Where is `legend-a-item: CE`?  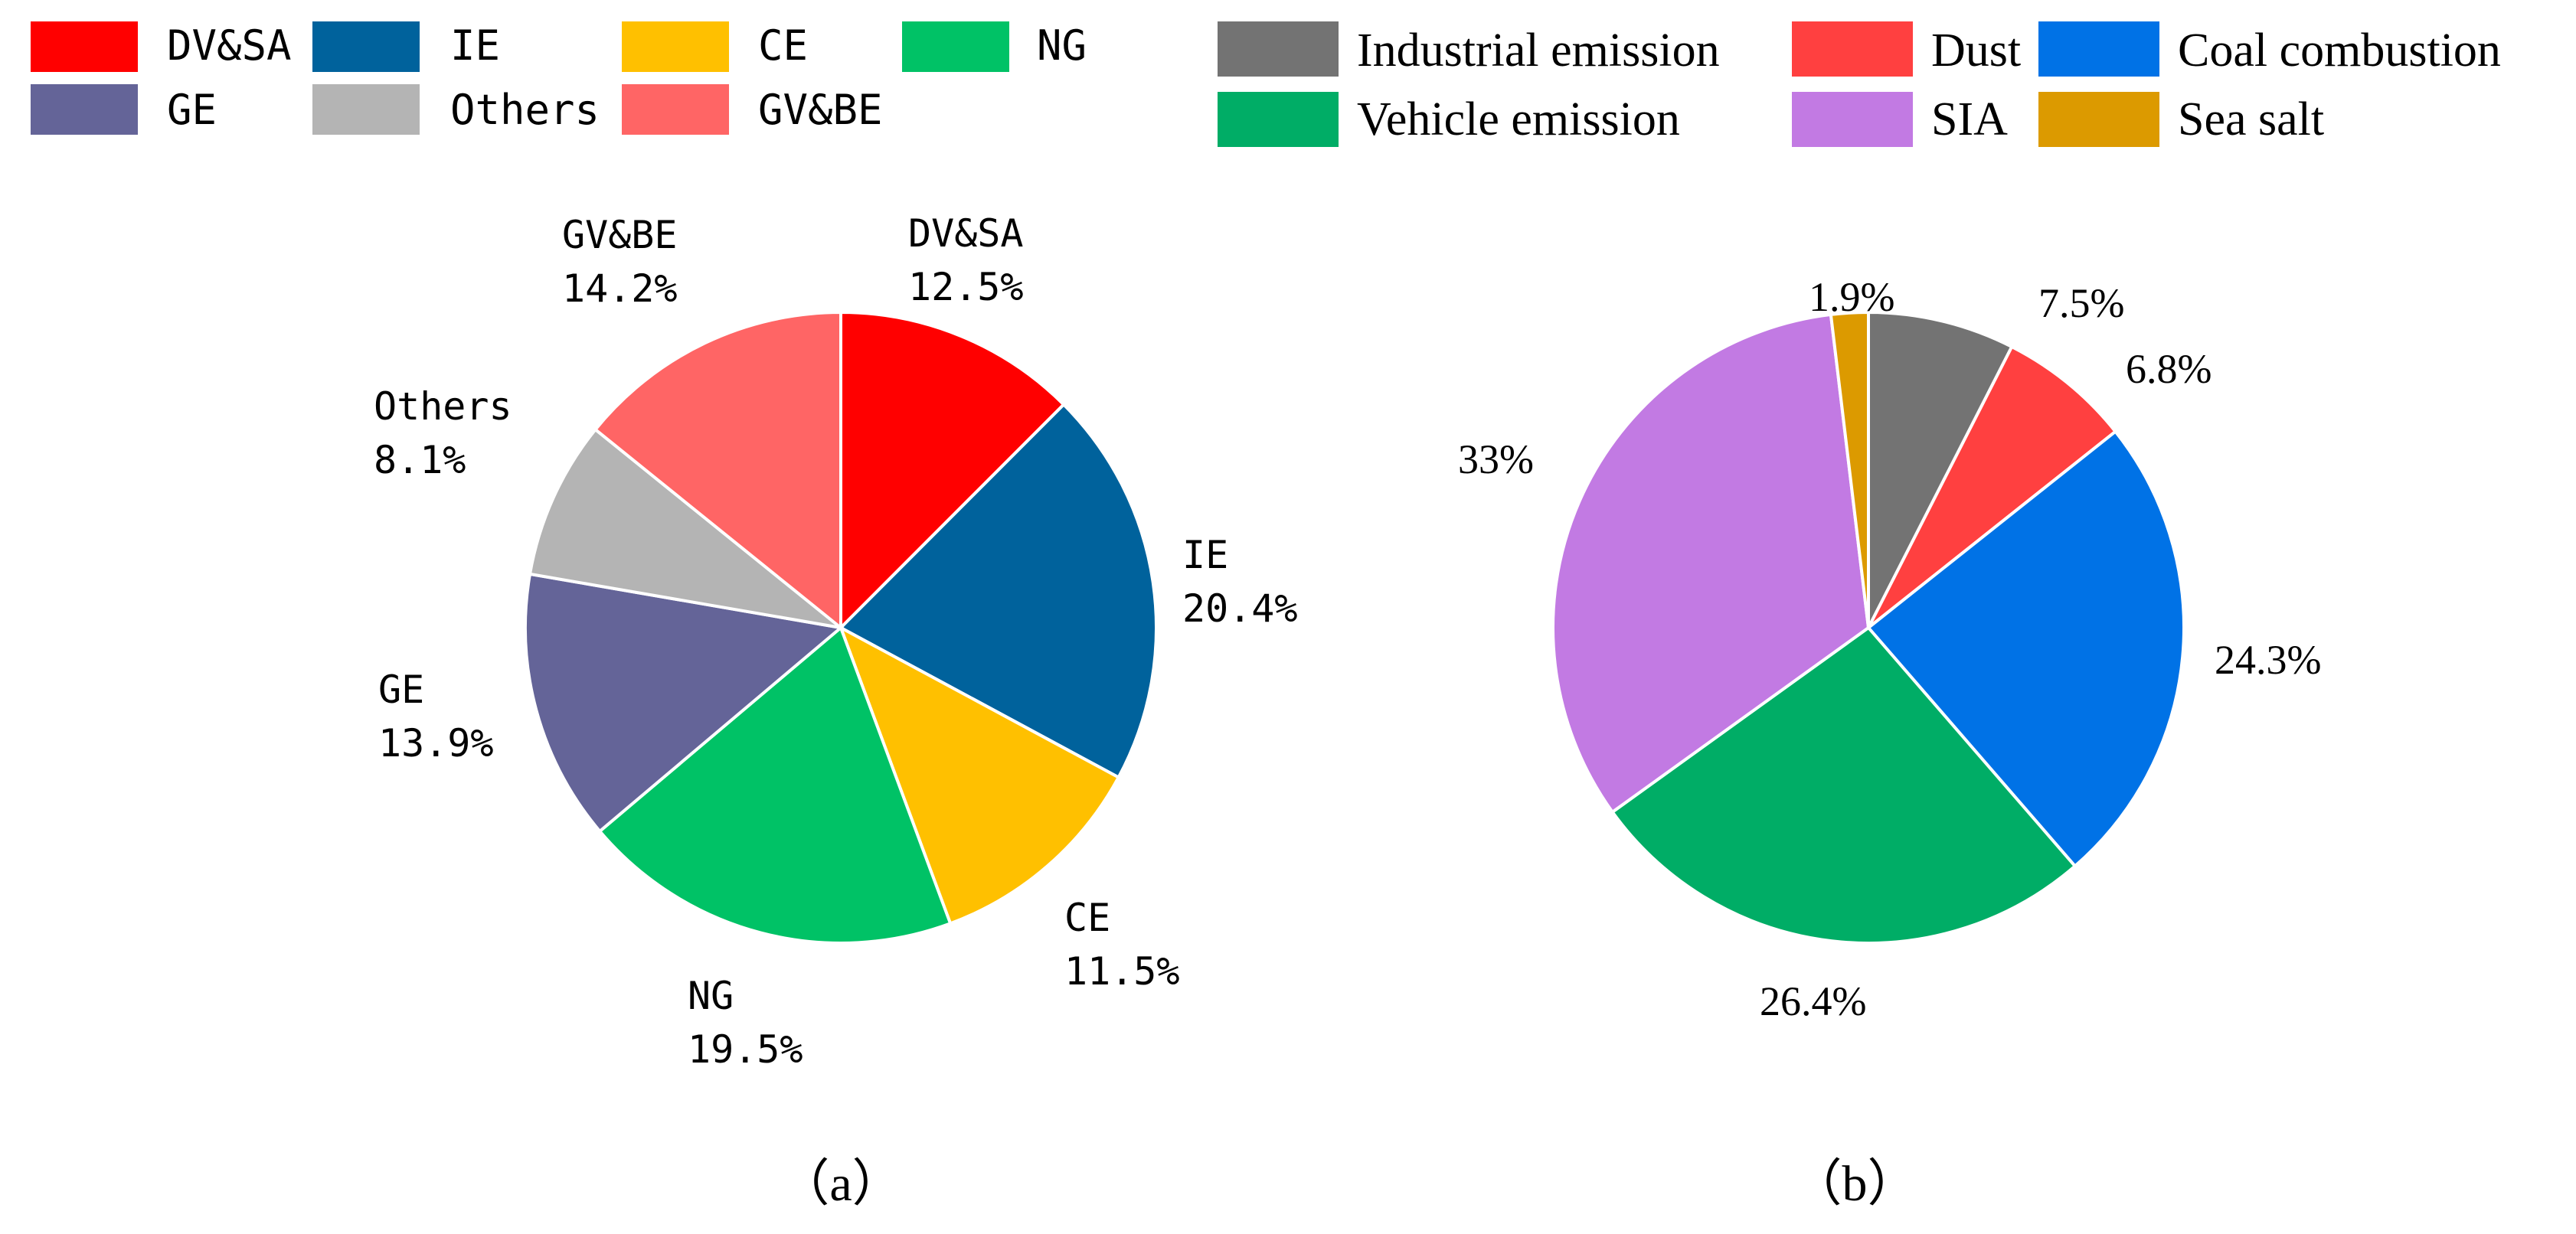 legend-a-item: CE is located at coordinates (715, 46).